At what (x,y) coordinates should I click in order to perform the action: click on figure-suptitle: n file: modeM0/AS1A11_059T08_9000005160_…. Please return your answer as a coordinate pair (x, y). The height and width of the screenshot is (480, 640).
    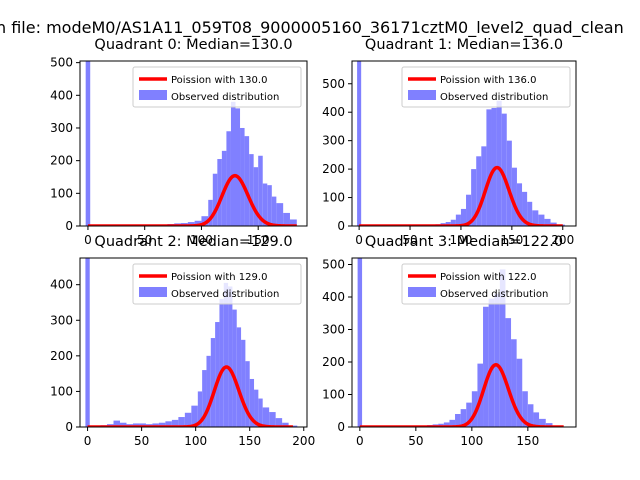
    Looking at the image, I should click on (312, 28).